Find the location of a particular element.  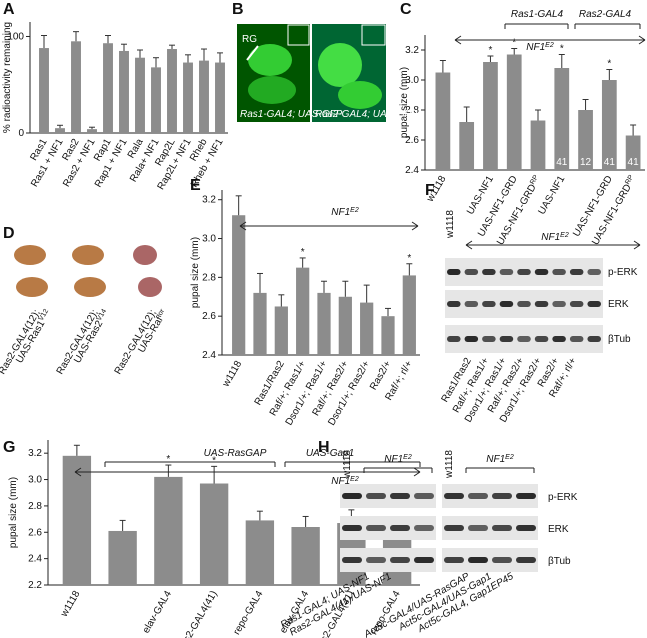

y-axis-label: % radioactivity remaining is located at coordinates (7, 77).